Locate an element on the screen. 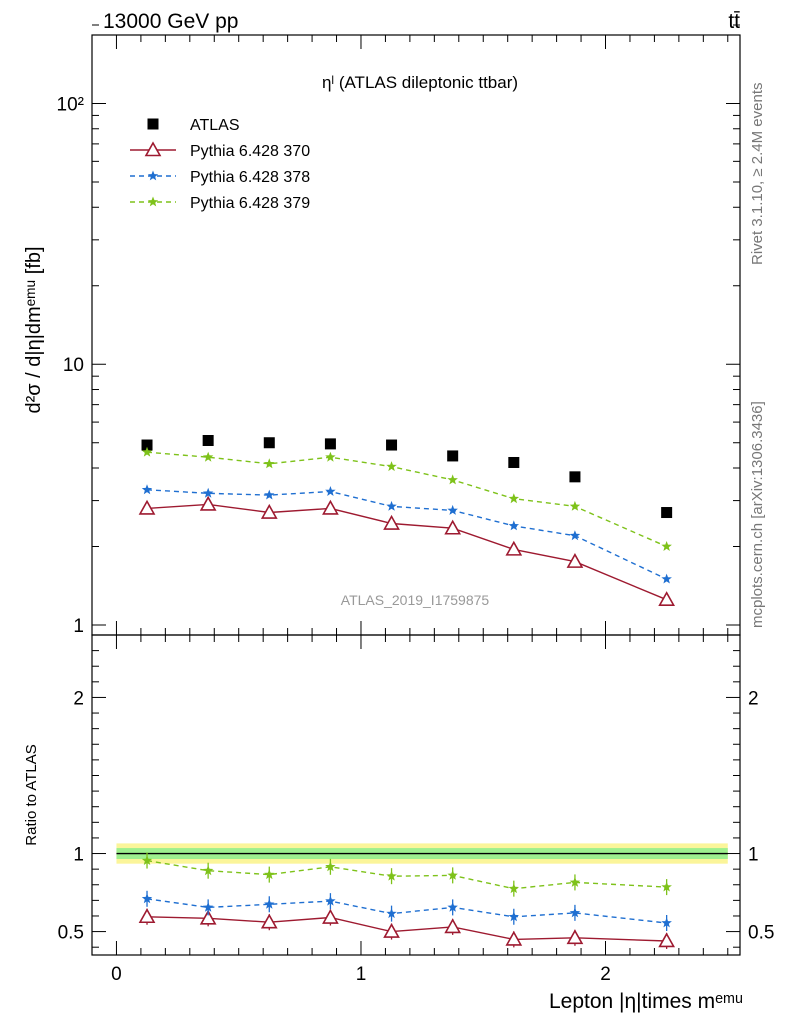  ratio-y-tick-label: 2 is located at coordinates (78, 698).